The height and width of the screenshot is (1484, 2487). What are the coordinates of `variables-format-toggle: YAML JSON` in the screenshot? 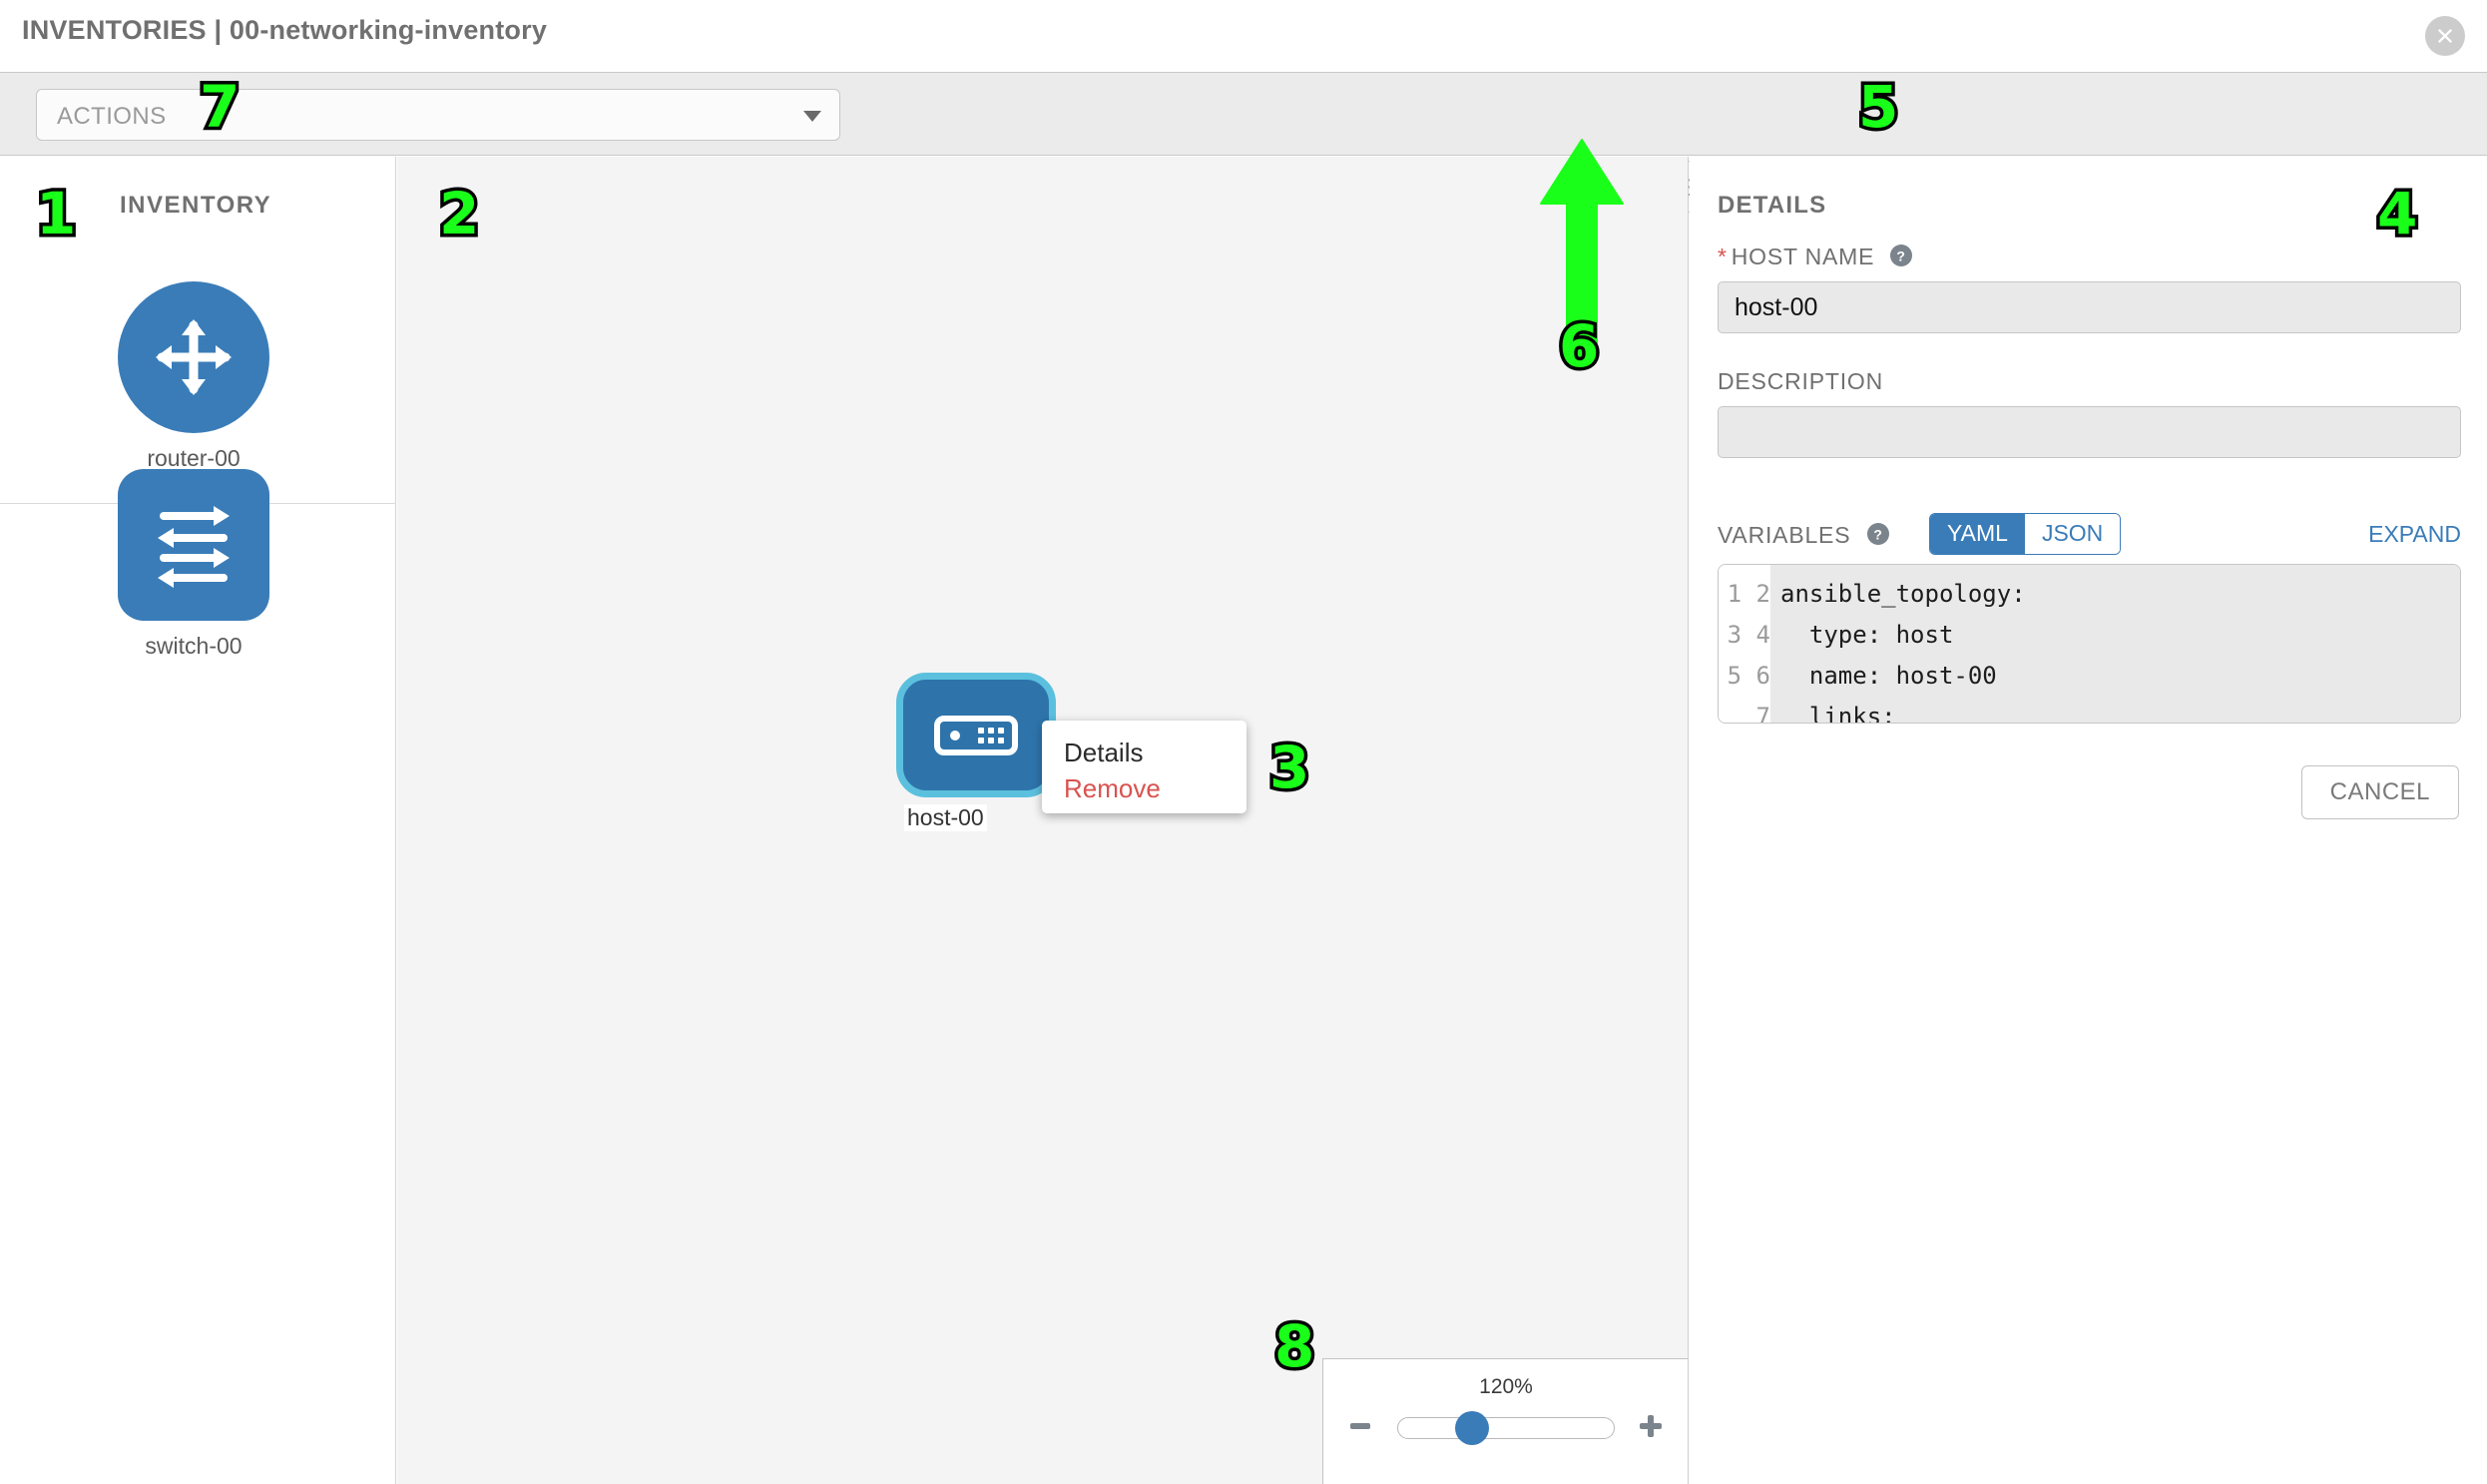 It's located at (2025, 534).